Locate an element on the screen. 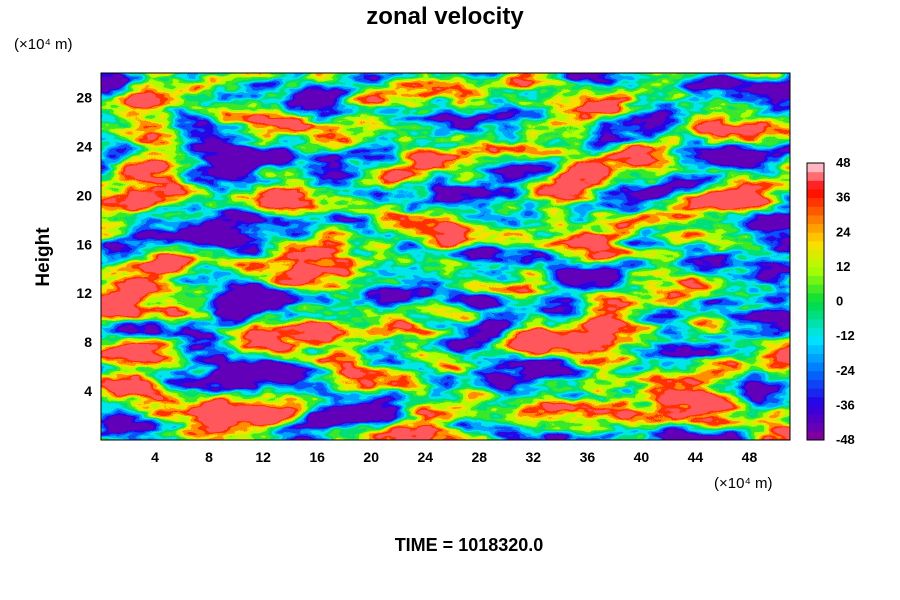 The width and height of the screenshot is (900, 600). x-tick-label: 48 is located at coordinates (750, 457).